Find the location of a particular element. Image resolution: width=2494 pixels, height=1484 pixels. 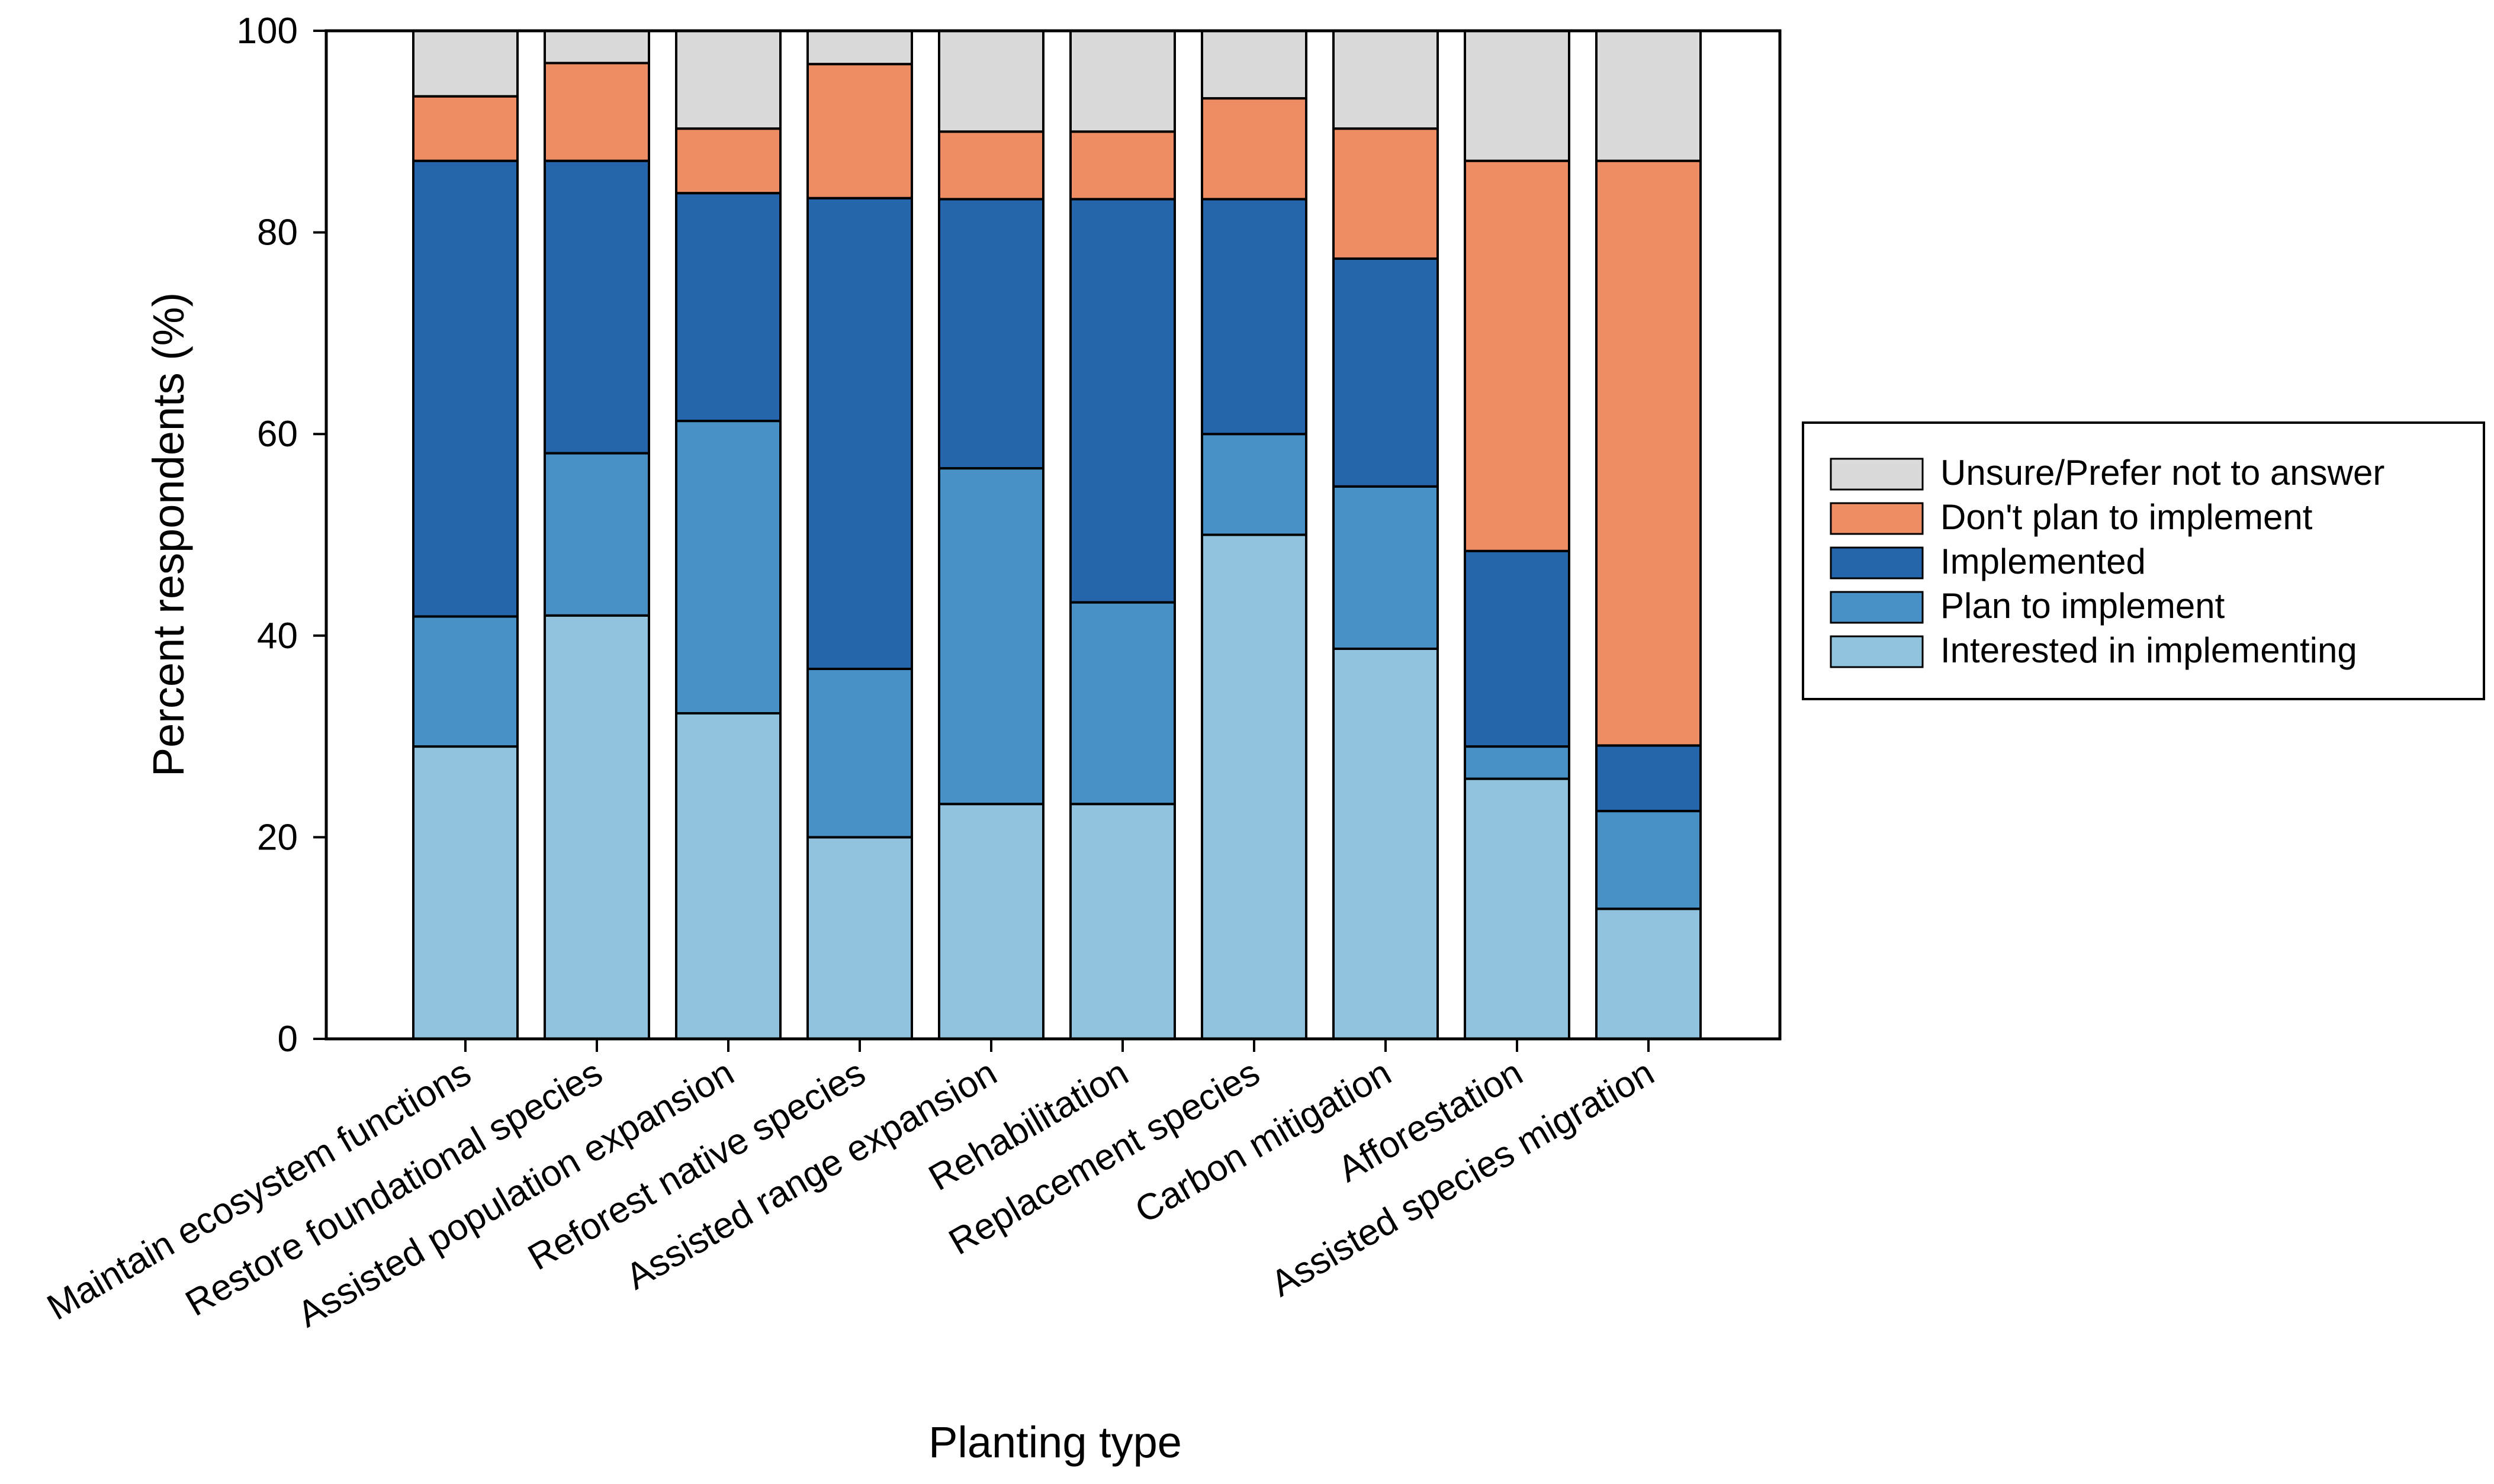

bar-assisted-population-expansion-plan-to-implement is located at coordinates (728, 567).